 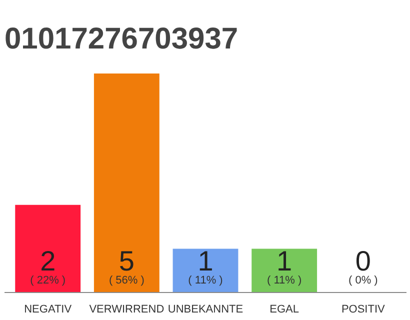 What do you see at coordinates (48, 261) in the screenshot?
I see `data-label: 2` at bounding box center [48, 261].